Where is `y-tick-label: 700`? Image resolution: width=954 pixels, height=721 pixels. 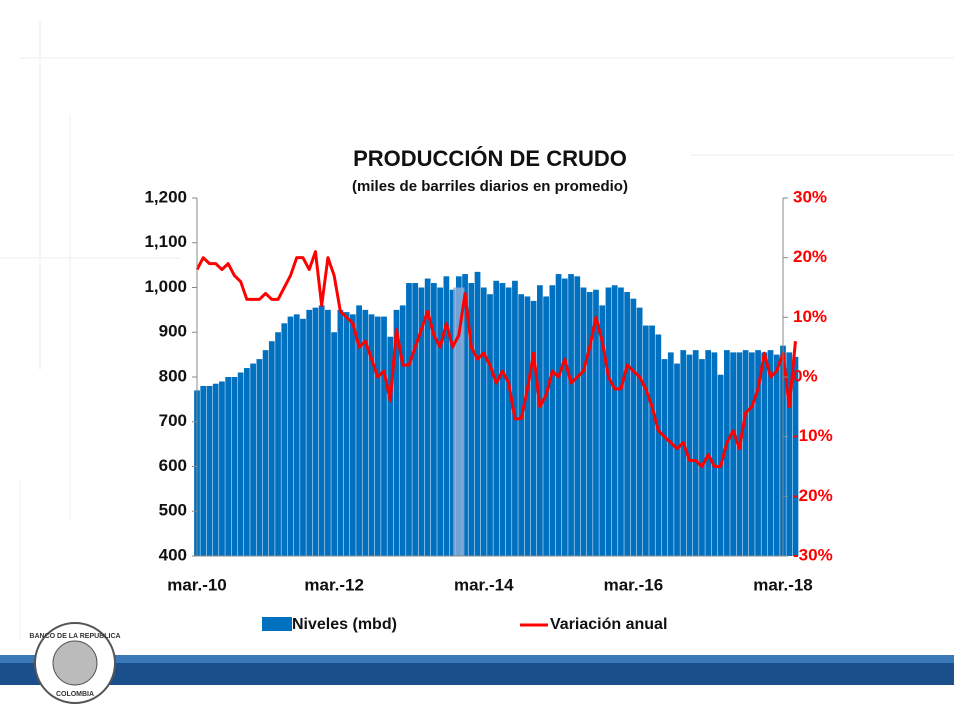 y-tick-label: 700 is located at coordinates (173, 420).